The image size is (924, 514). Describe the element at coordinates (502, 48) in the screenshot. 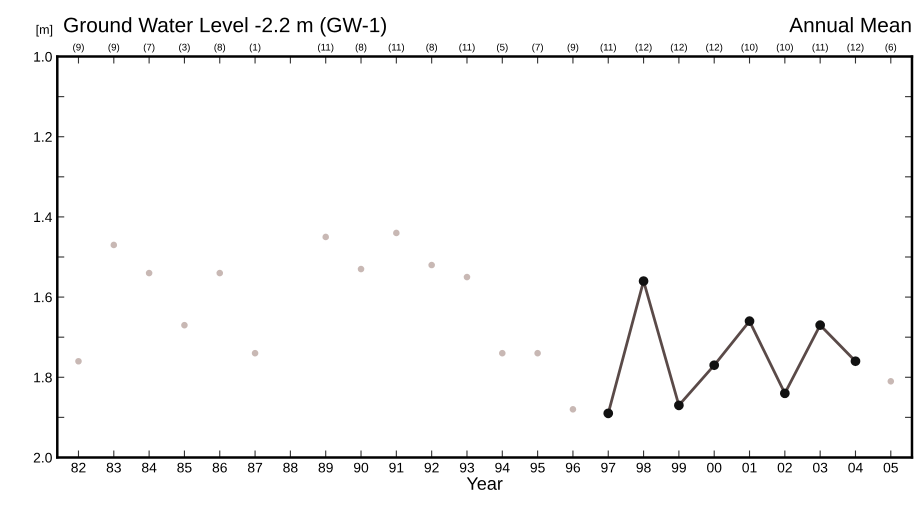

I see `text: (5)` at that location.